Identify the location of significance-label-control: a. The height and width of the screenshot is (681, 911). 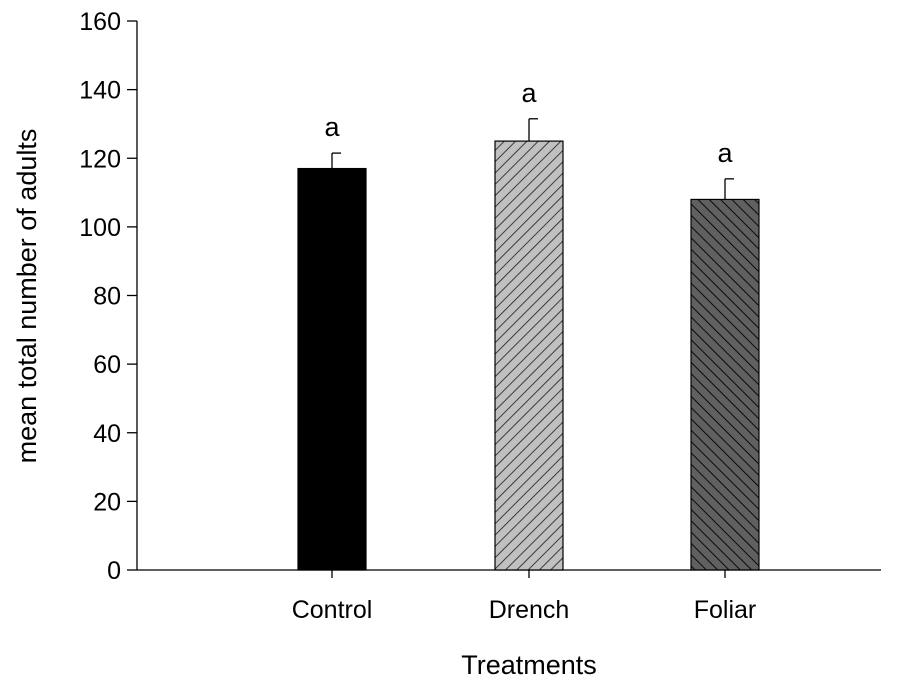
(332, 127).